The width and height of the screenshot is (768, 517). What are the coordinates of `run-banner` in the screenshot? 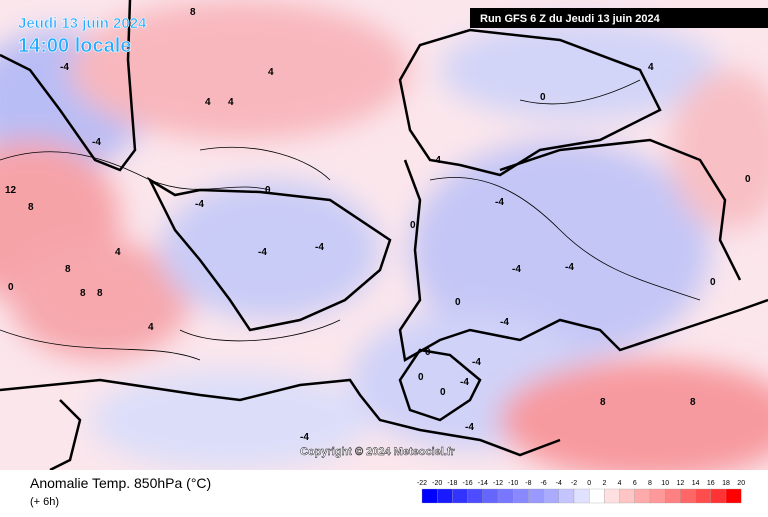 It's located at (619, 18).